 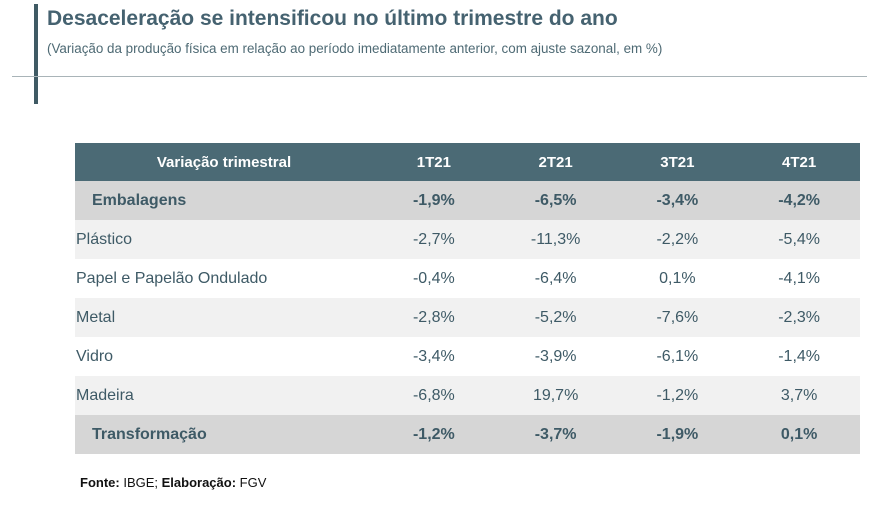 I want to click on row-label: Papel e Papelão Ondulado, so click(x=224, y=278).